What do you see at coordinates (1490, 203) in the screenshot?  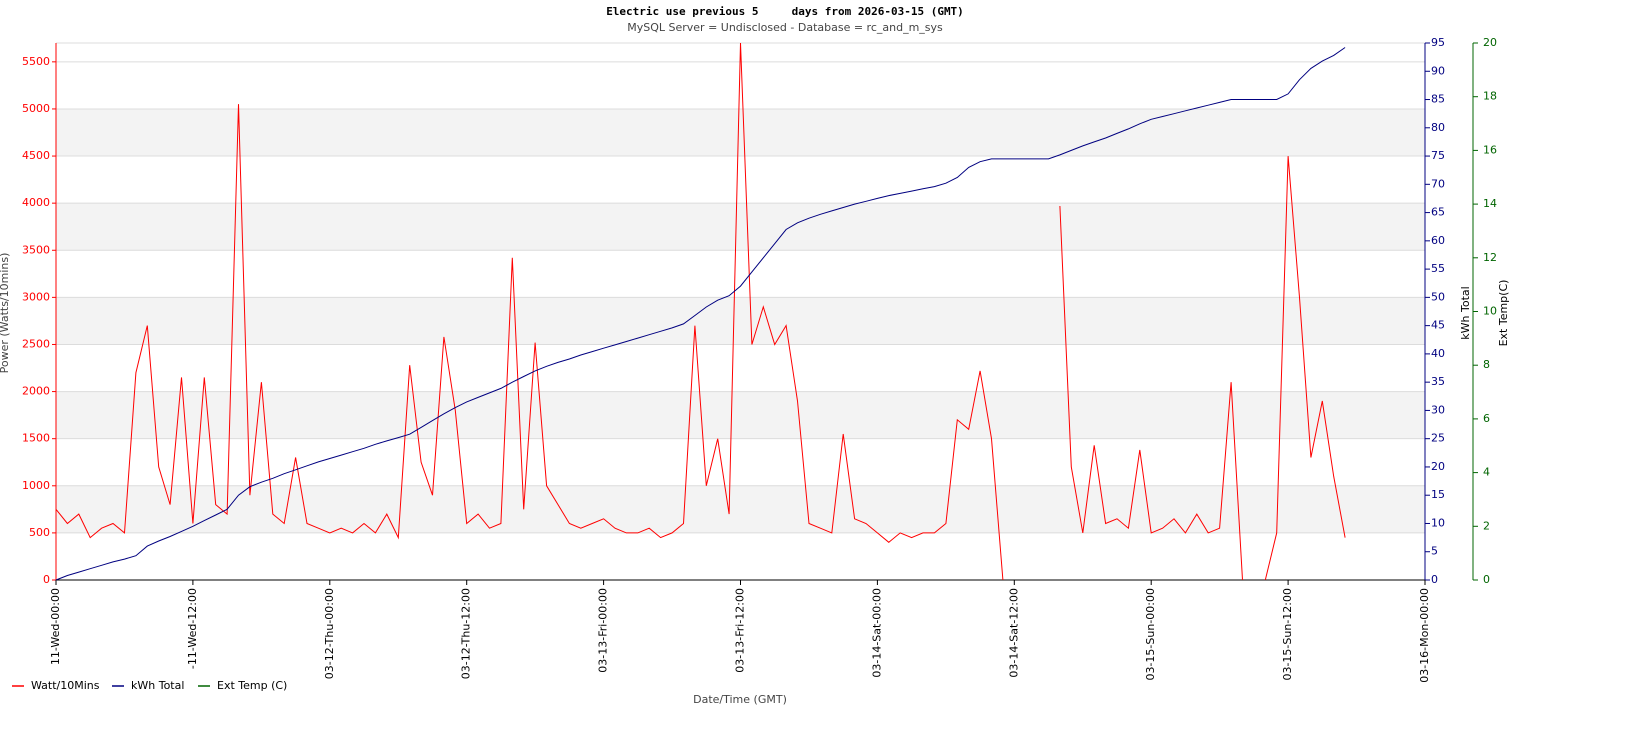 I see `y3-tick-label: 14` at bounding box center [1490, 203].